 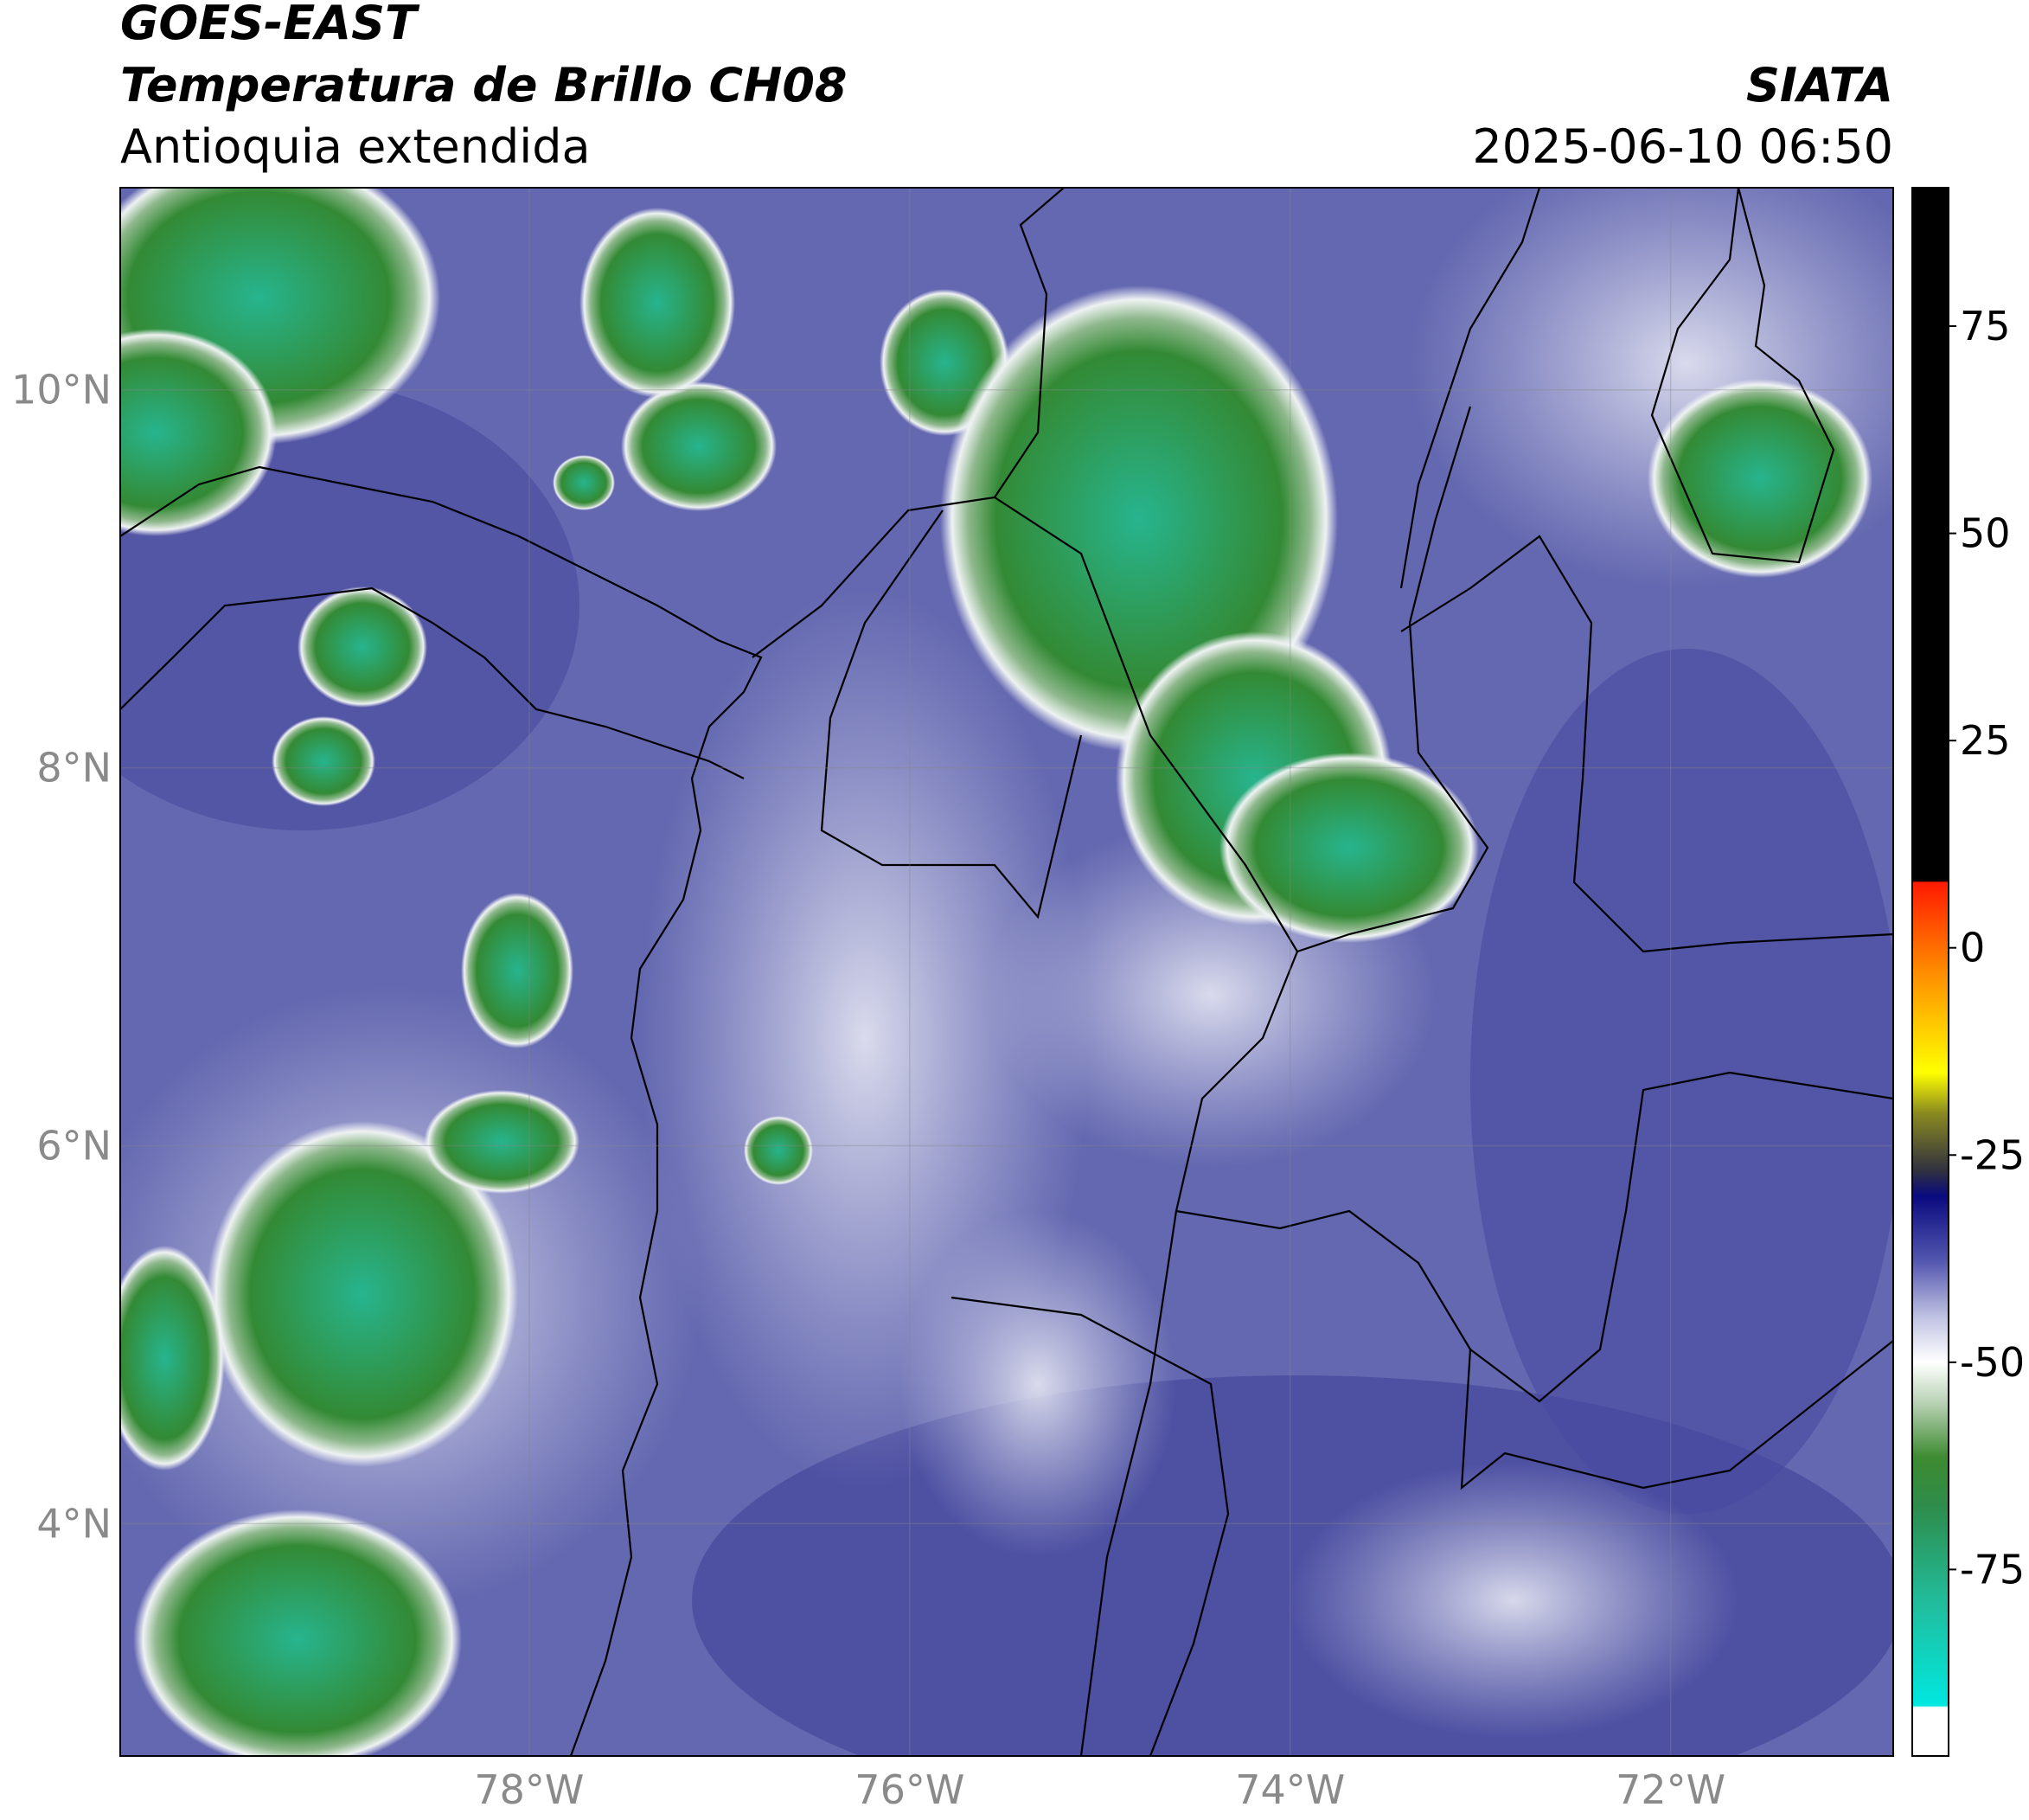 What do you see at coordinates (909, 1789) in the screenshot?
I see `x-tick-label: 76°W` at bounding box center [909, 1789].